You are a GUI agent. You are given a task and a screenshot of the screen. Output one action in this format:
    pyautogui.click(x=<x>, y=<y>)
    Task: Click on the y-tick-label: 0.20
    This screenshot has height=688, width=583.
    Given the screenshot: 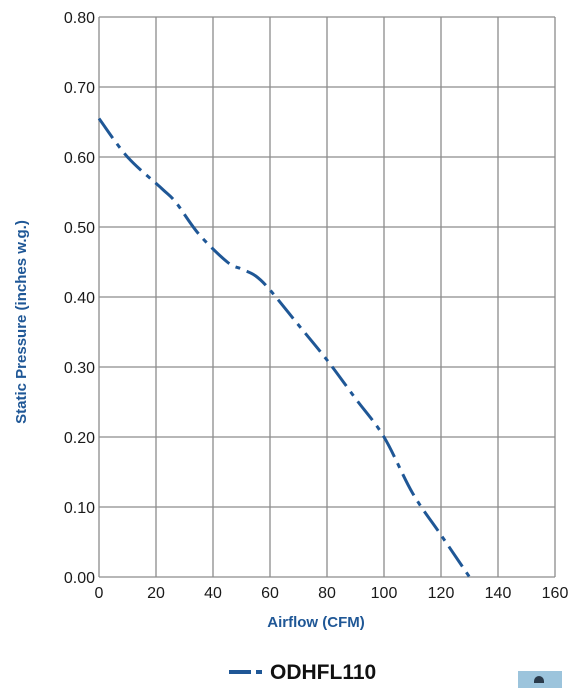 What is the action you would take?
    pyautogui.click(x=79, y=438)
    